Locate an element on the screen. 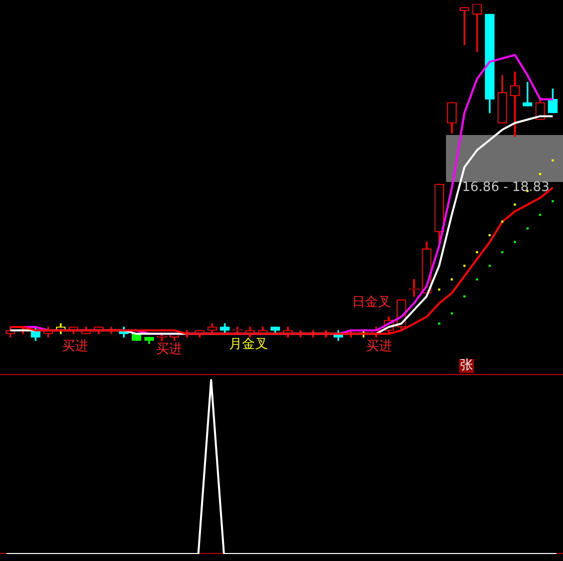 This screenshot has height=561, width=563. text: 张 is located at coordinates (466, 365).